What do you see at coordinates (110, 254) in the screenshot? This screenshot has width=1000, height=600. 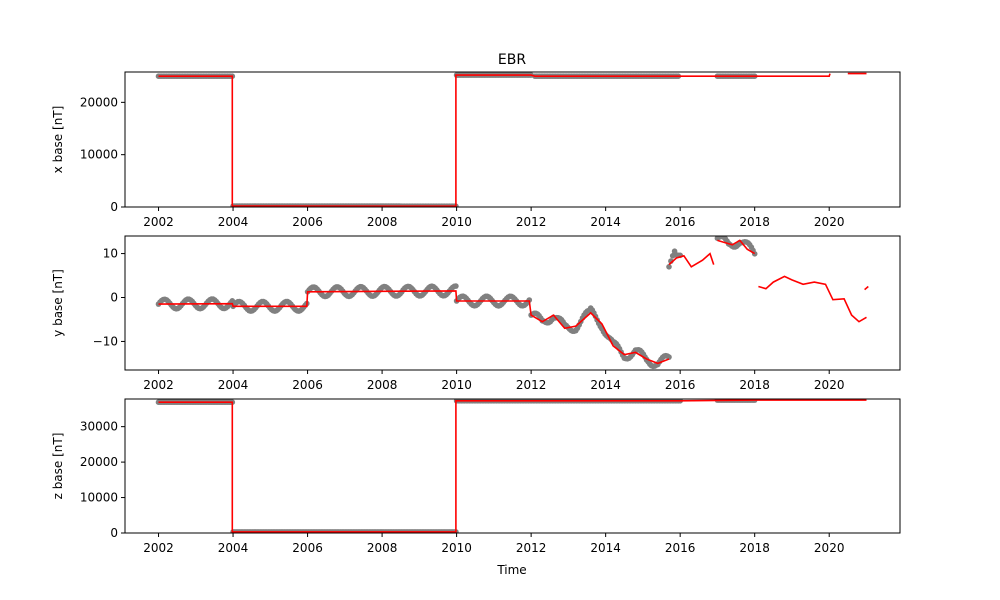 I see `y-tick-label: 10` at bounding box center [110, 254].